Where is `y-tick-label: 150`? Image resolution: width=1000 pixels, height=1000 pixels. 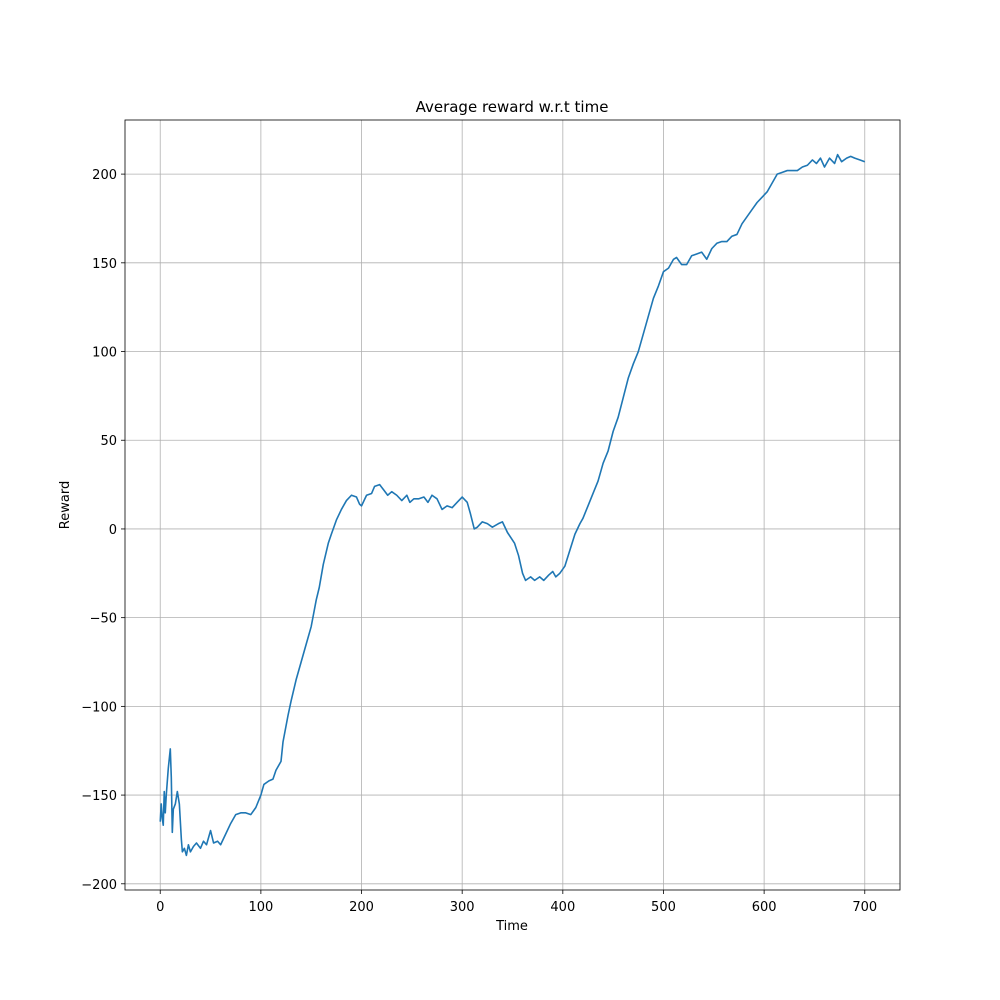 y-tick-label: 150 is located at coordinates (104, 264).